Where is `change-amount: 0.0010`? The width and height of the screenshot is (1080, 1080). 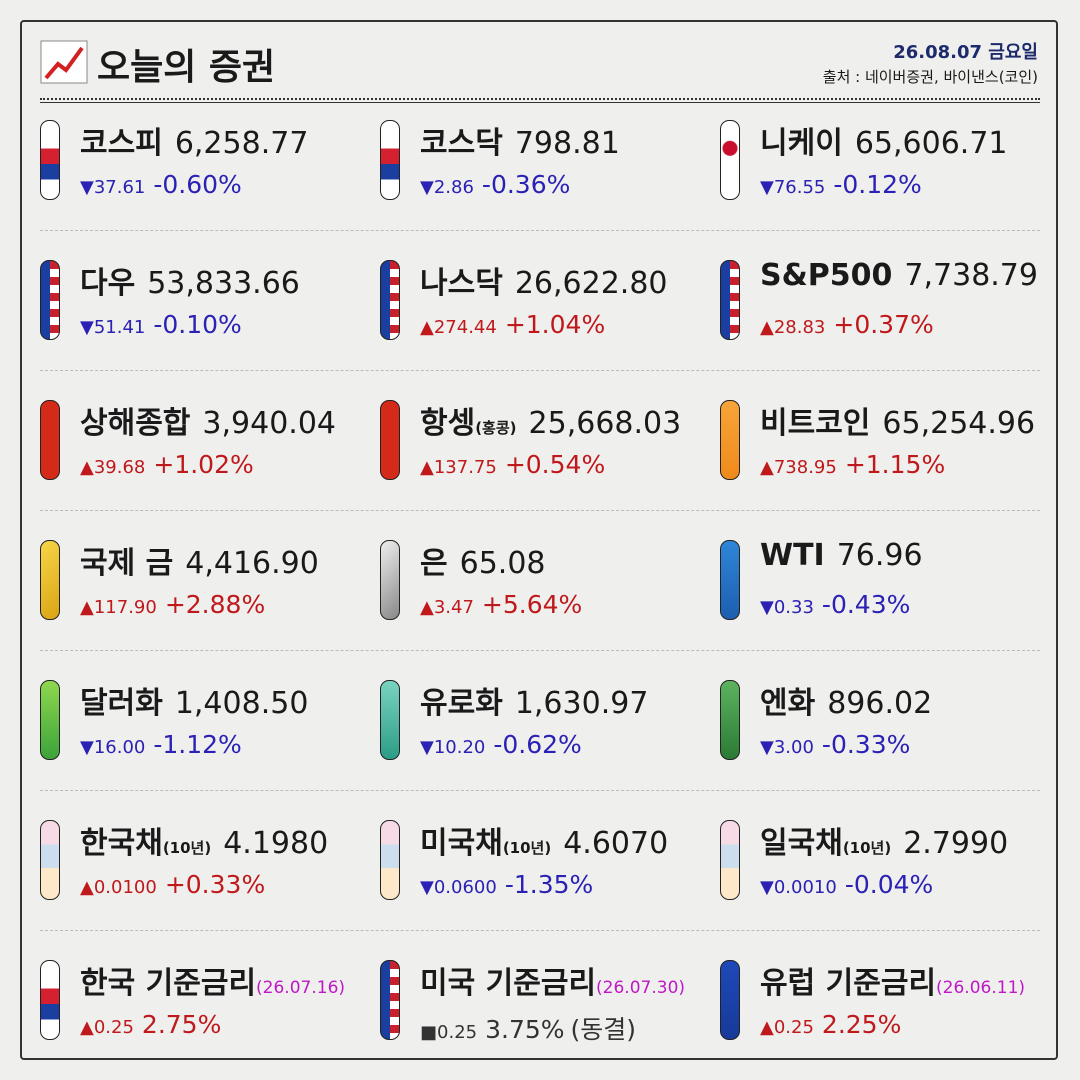
change-amount: 0.0010 is located at coordinates (805, 887).